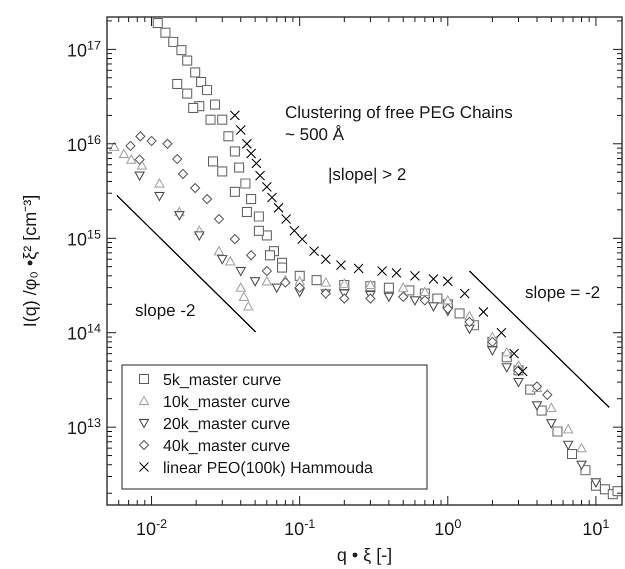  Describe the element at coordinates (83, 49) in the screenshot. I see `y-tick-label: 10$^{17}$` at that location.